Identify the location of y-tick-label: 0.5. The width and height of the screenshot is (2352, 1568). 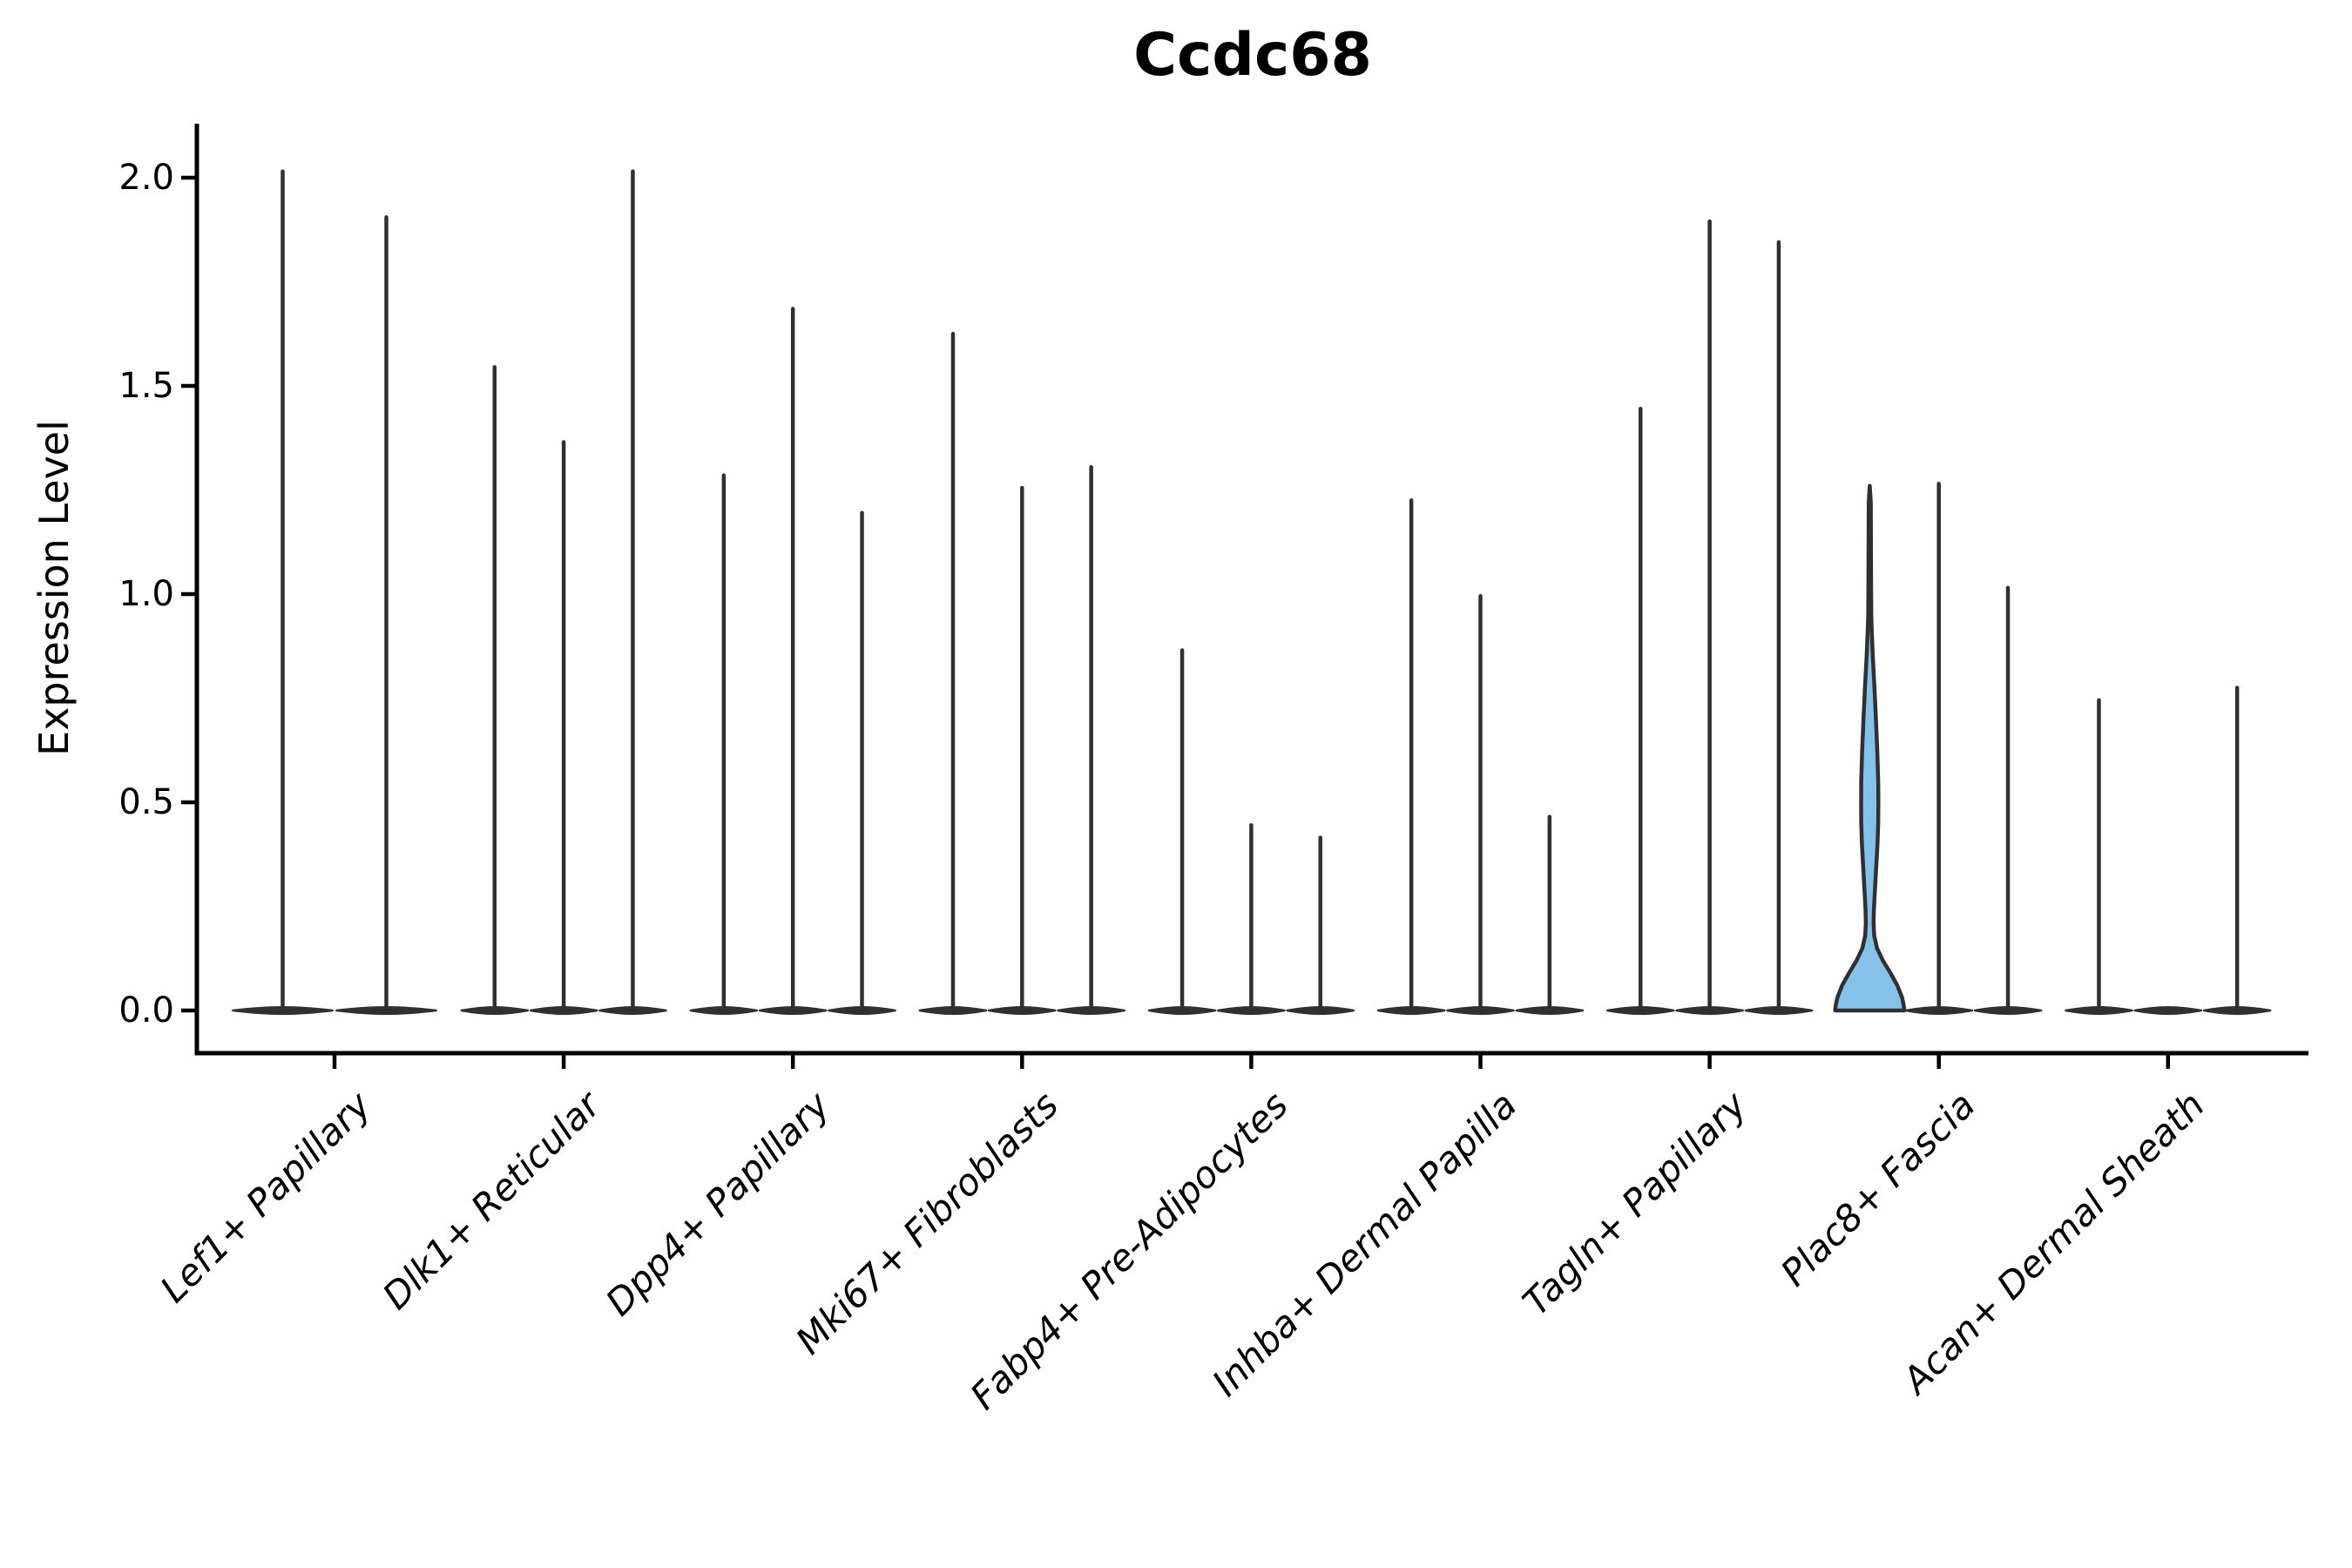
(146, 802).